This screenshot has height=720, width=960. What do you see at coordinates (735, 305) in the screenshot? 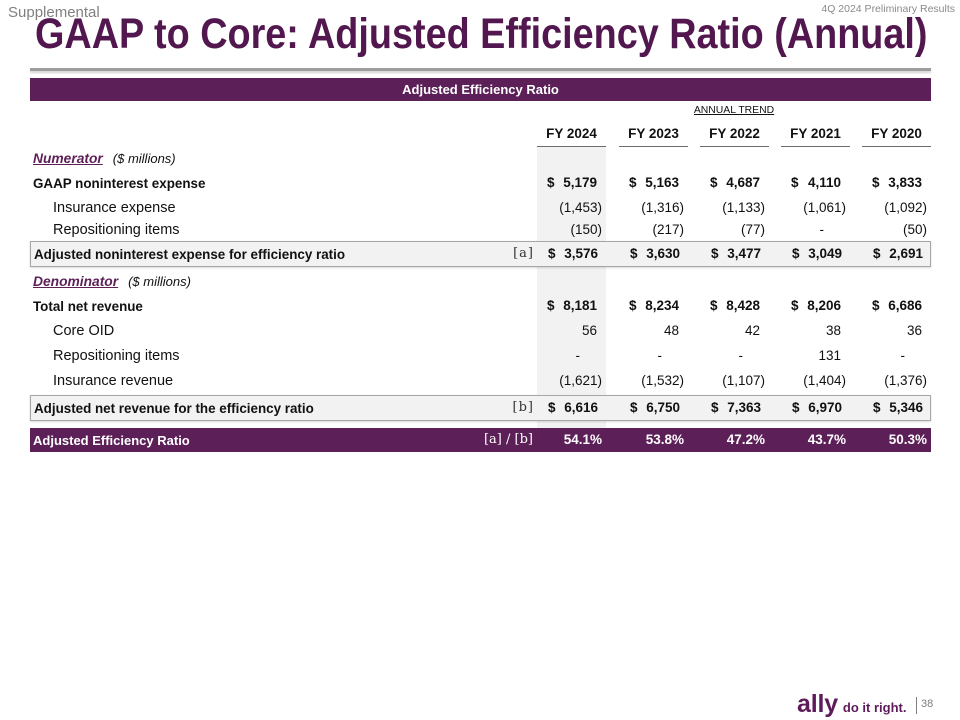
I see `value-fy-2022: $ 8,428` at bounding box center [735, 305].